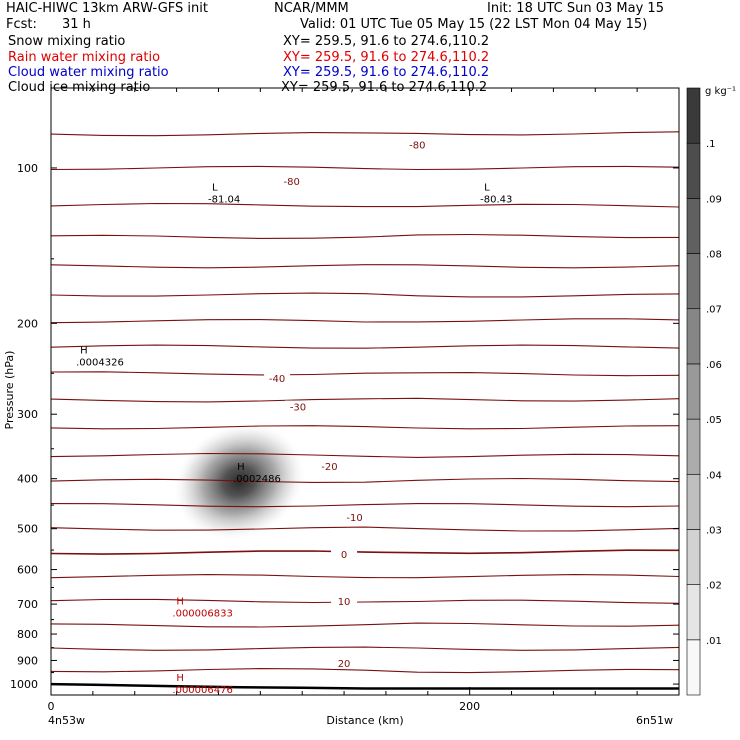 The image size is (740, 740). What do you see at coordinates (311, 8) in the screenshot?
I see `organization-label: NCAR/MMM` at bounding box center [311, 8].